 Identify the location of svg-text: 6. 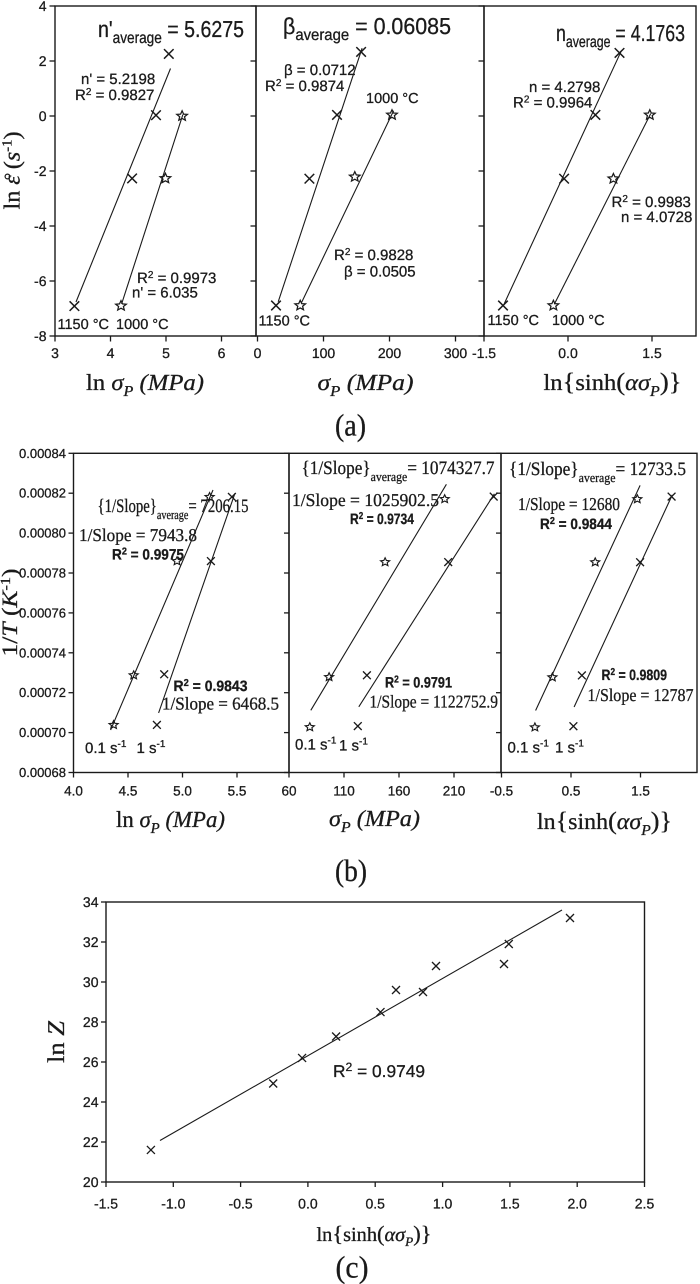
(222, 353).